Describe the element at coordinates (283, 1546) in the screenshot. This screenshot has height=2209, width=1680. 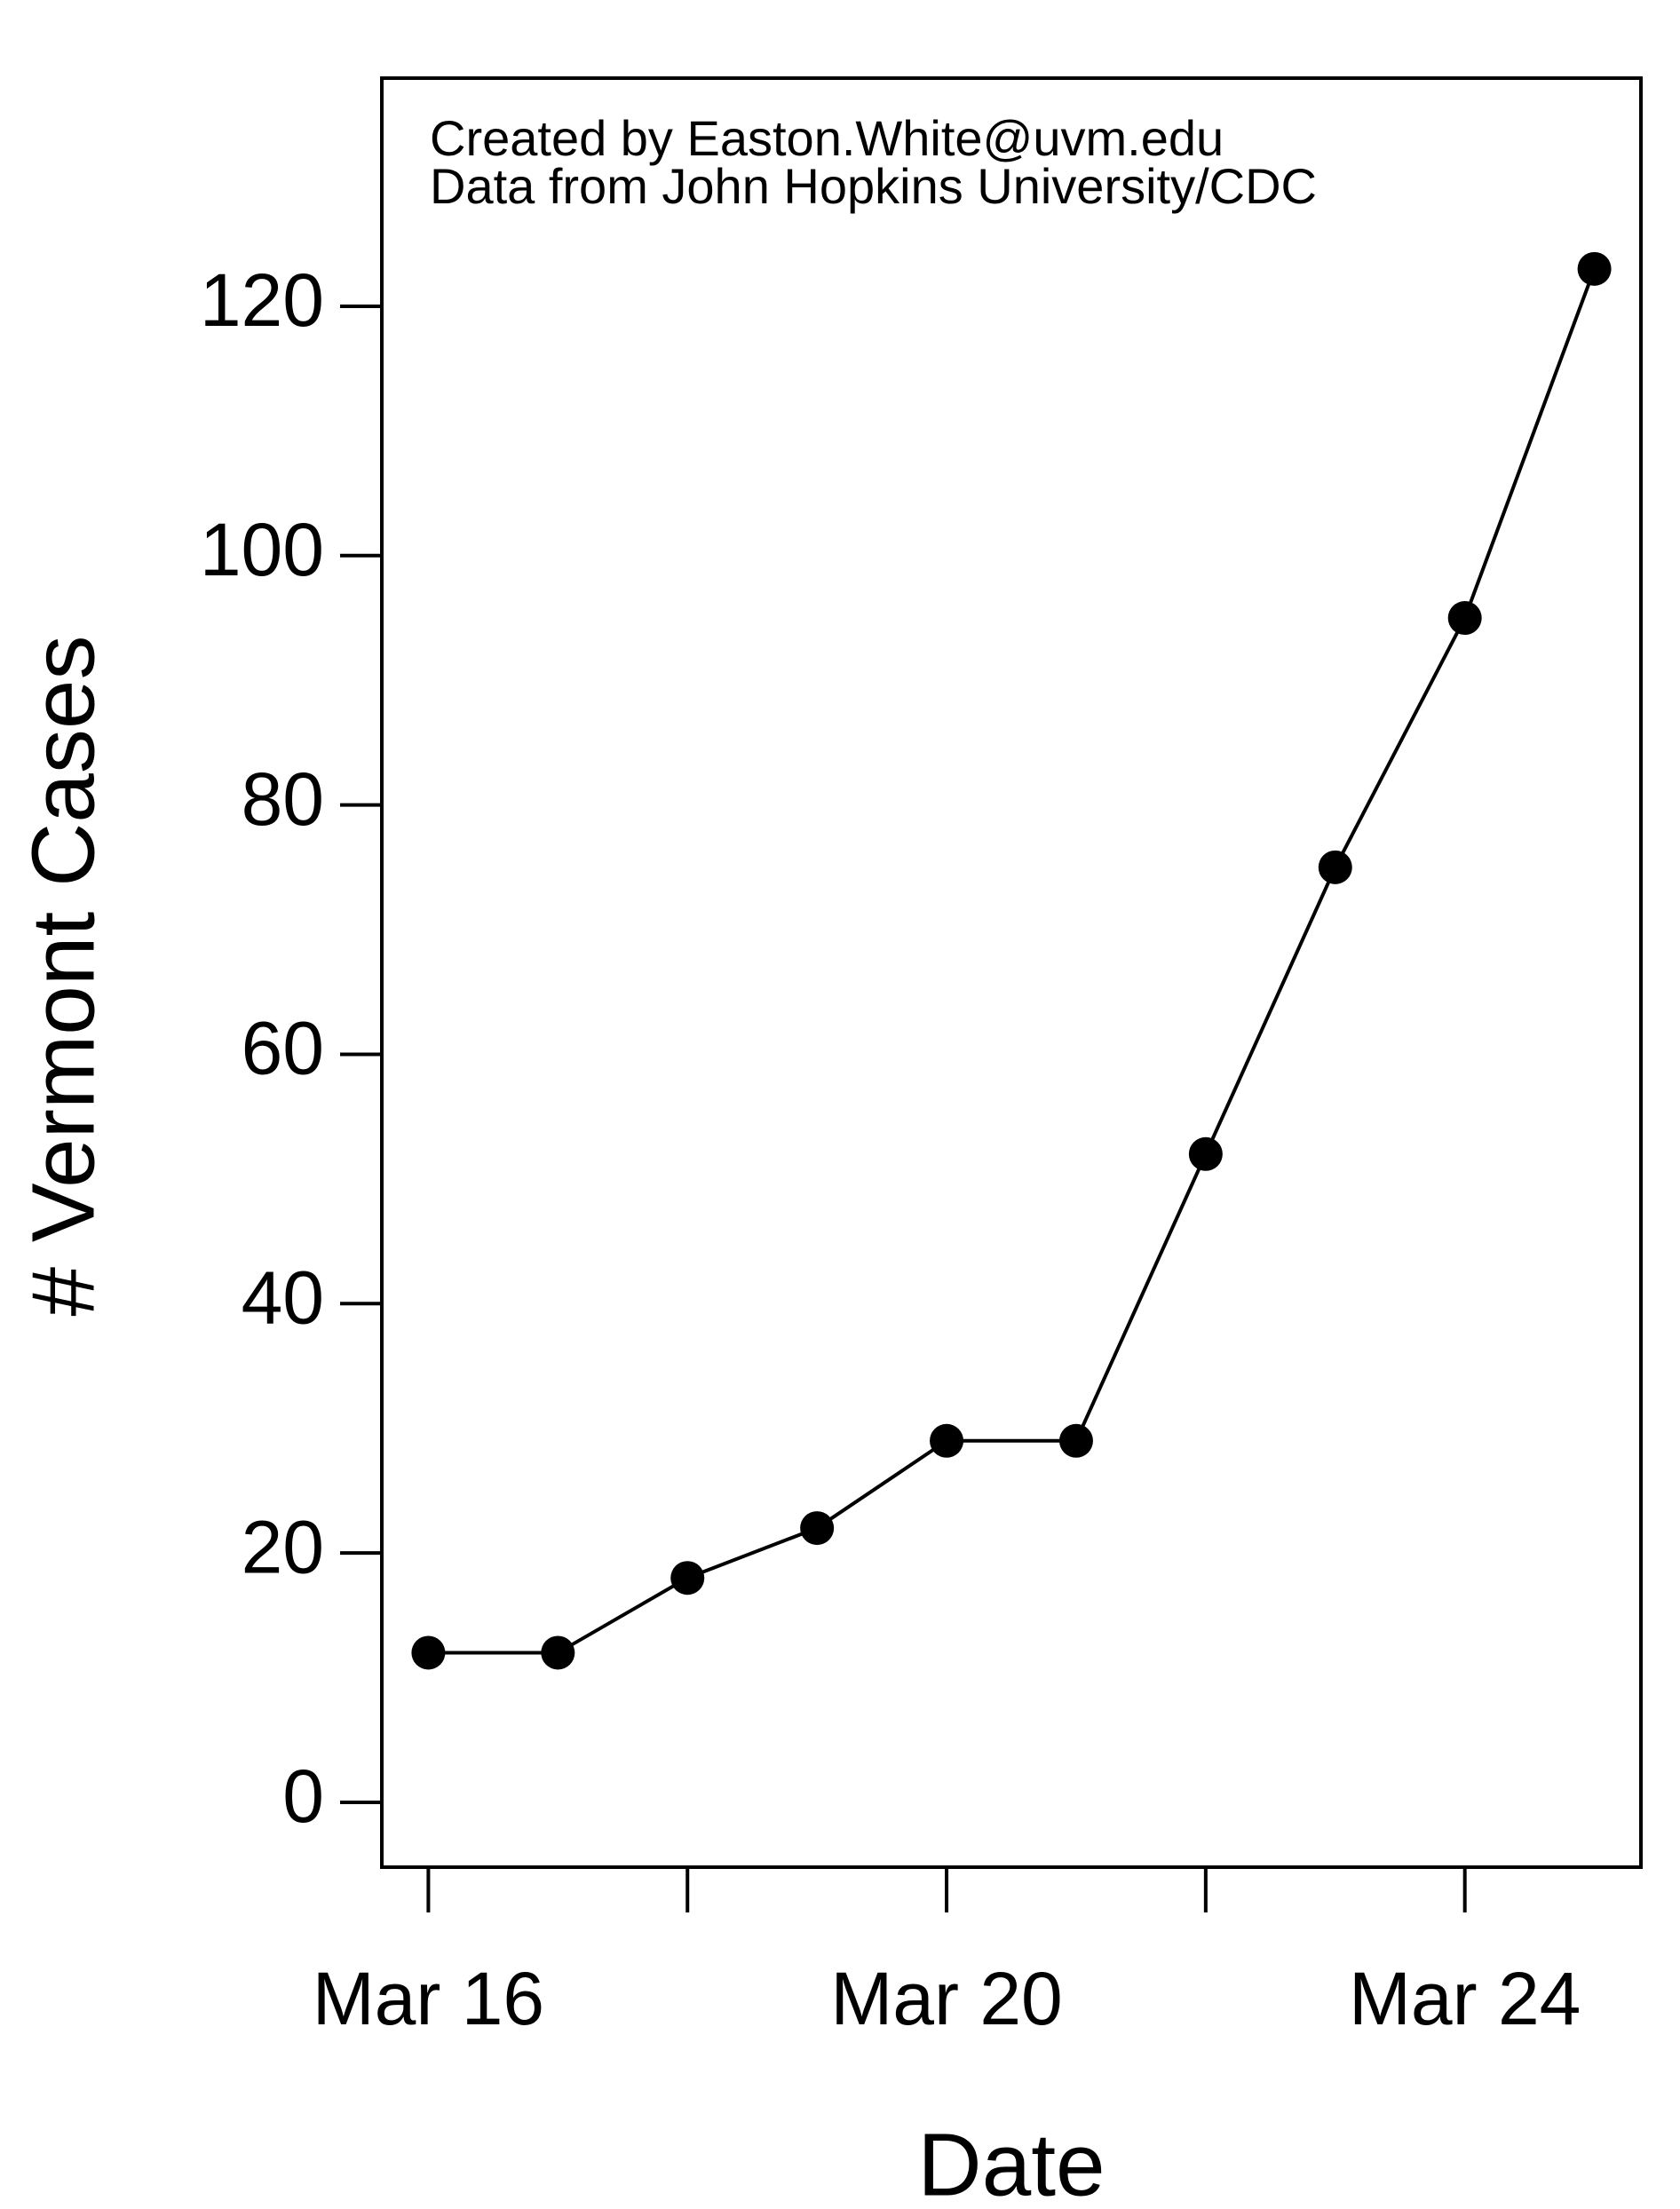
I see `y-tick-label: 20` at that location.